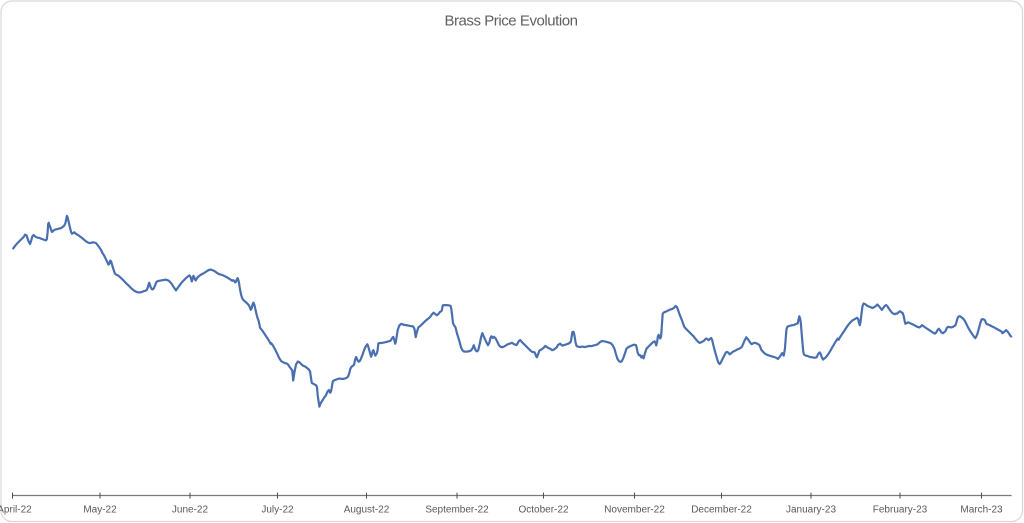 The height and width of the screenshot is (523, 1024). What do you see at coordinates (367, 510) in the screenshot?
I see `svg-text: August-22` at bounding box center [367, 510].